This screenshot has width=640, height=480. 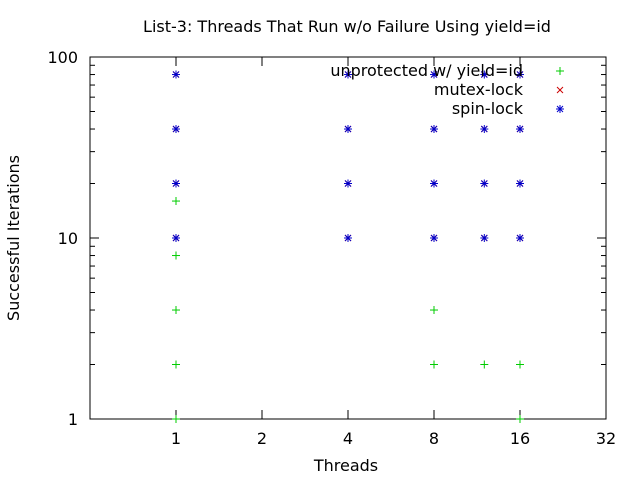 I want to click on x-tick-label: 16, so click(x=520, y=438).